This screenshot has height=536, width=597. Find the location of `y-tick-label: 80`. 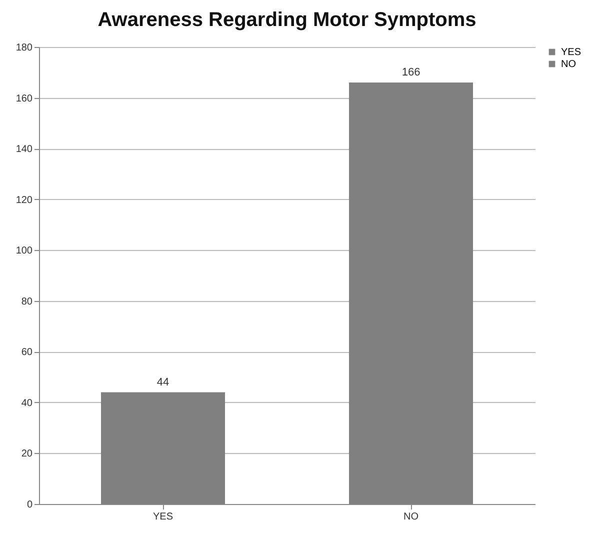

y-tick-label: 80 is located at coordinates (27, 302).